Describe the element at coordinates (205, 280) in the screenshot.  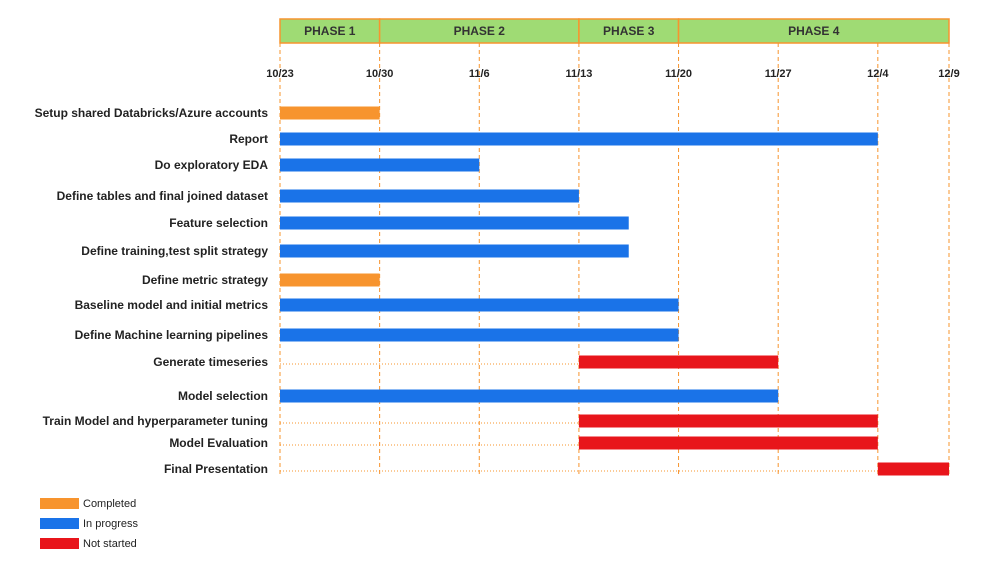
I see `task-label: Define metric strategy` at that location.